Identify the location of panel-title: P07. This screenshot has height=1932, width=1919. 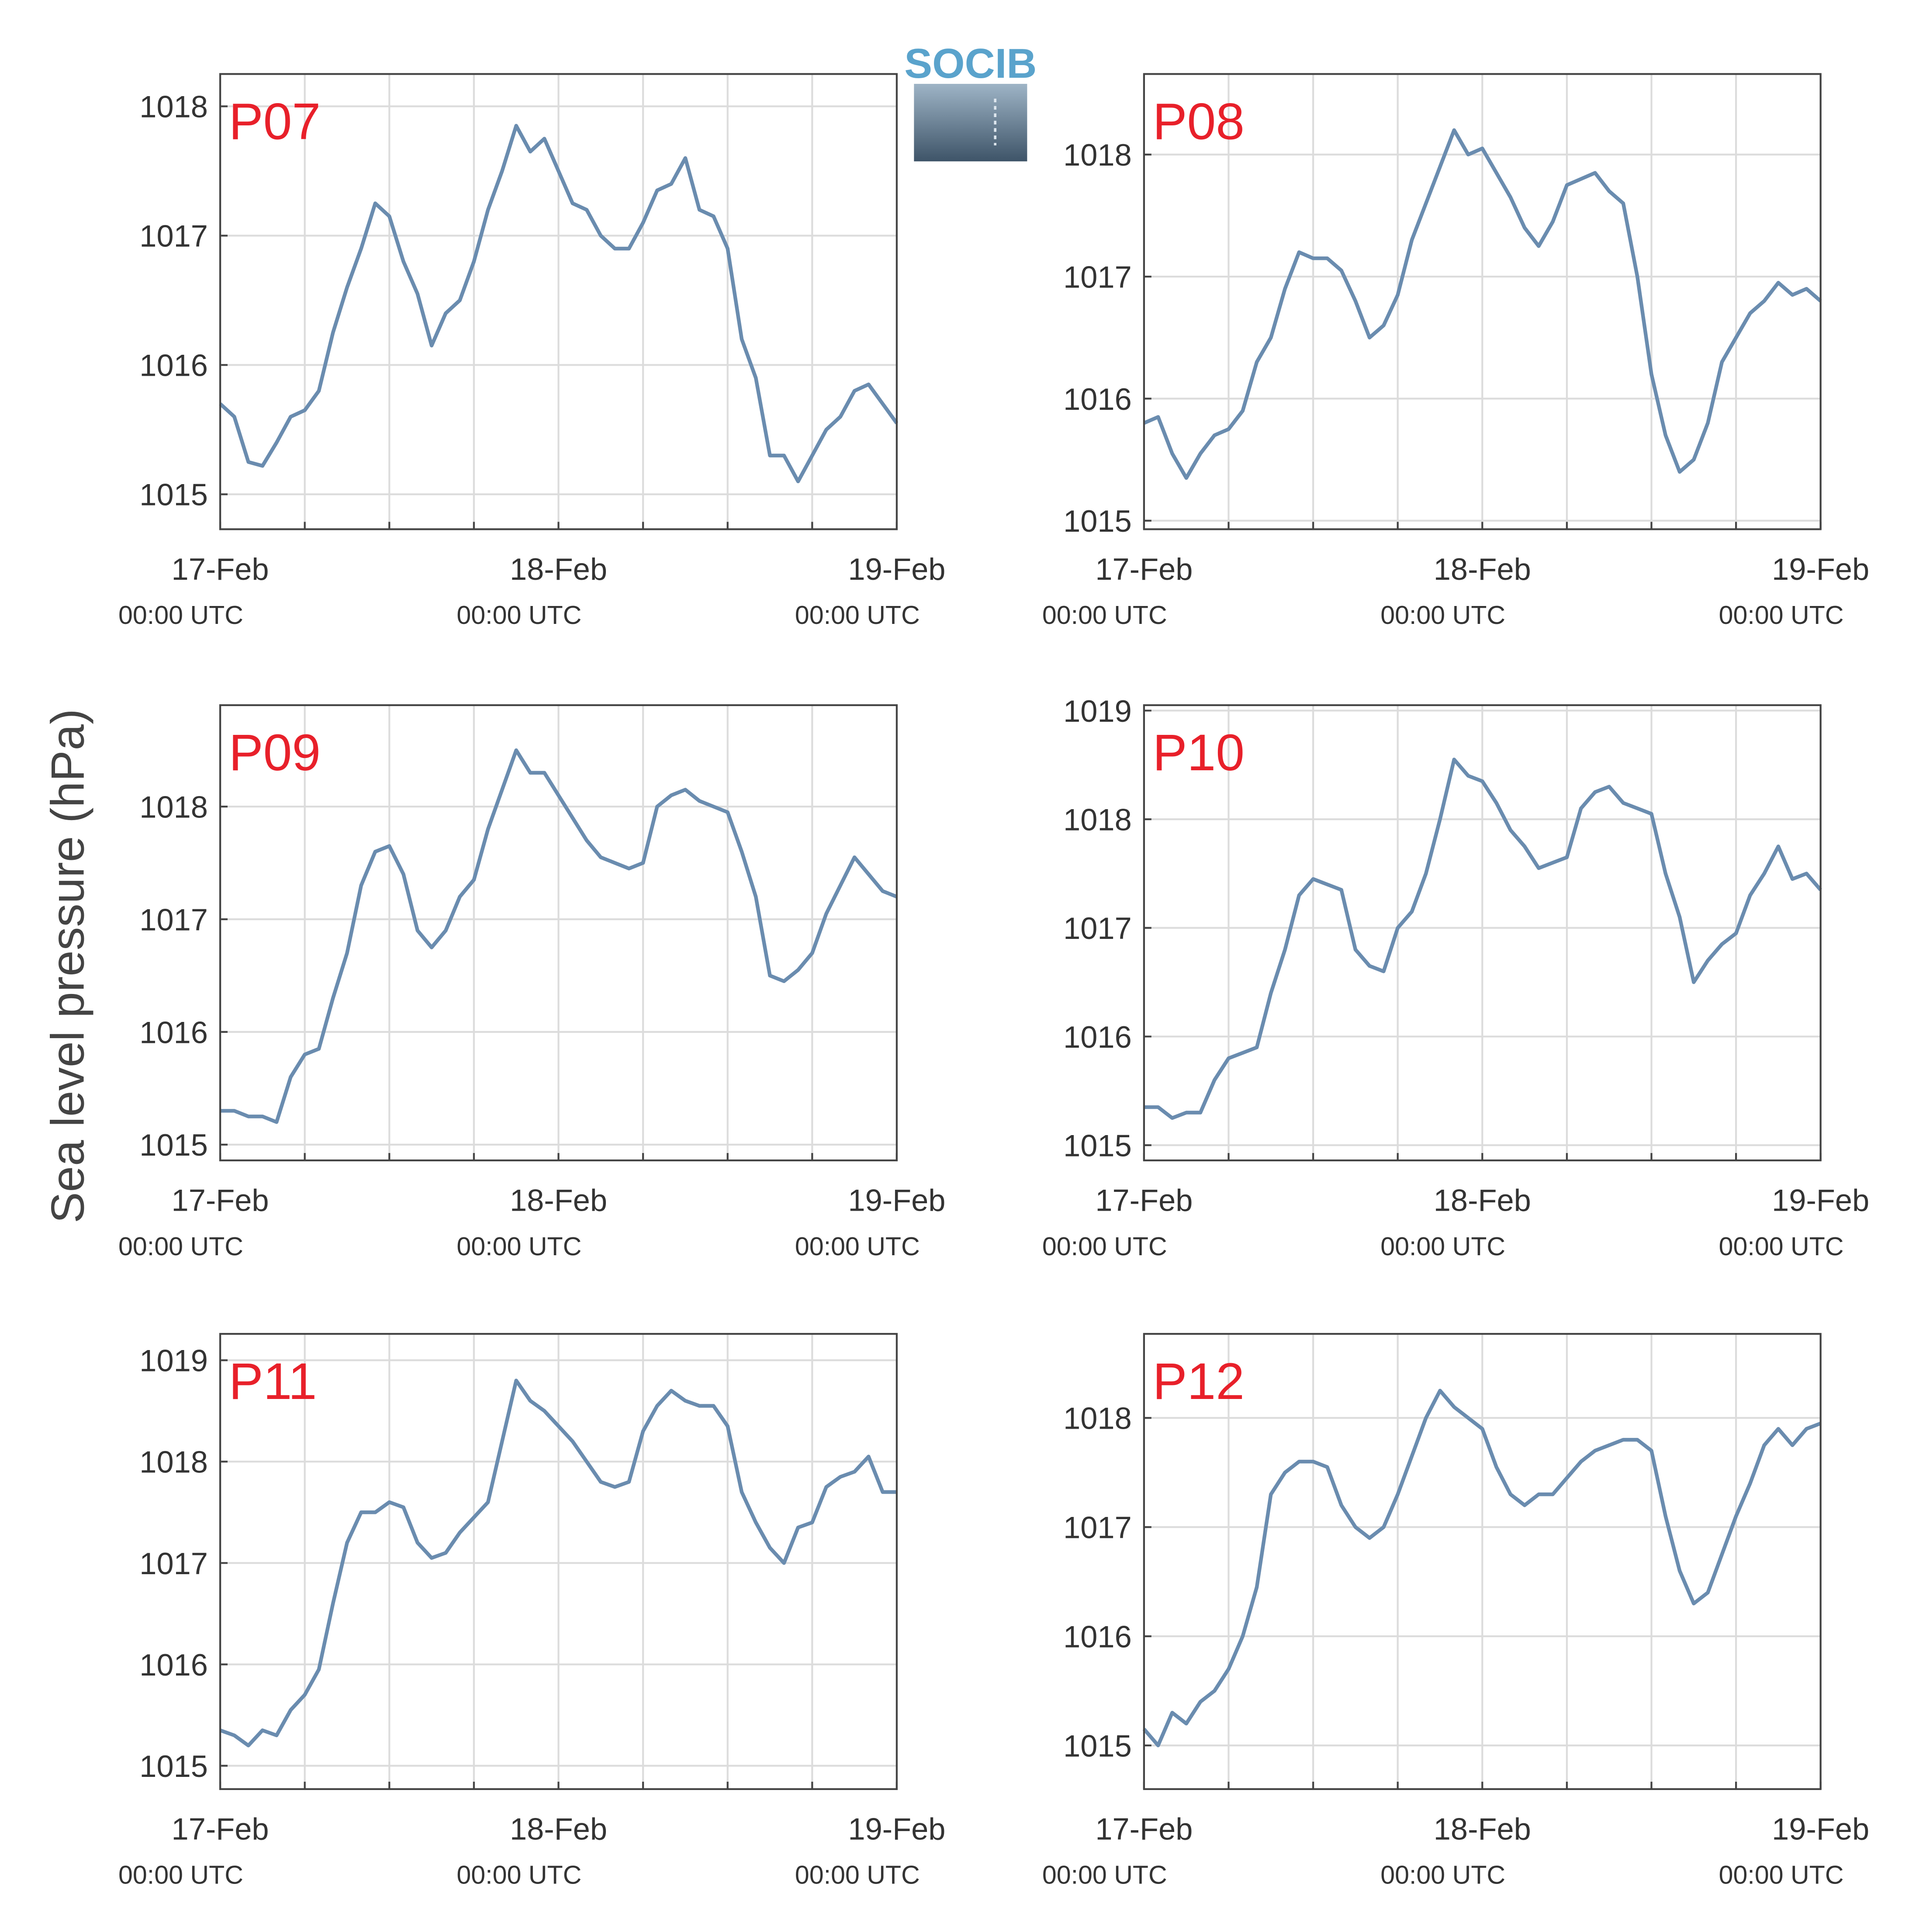
(275, 122).